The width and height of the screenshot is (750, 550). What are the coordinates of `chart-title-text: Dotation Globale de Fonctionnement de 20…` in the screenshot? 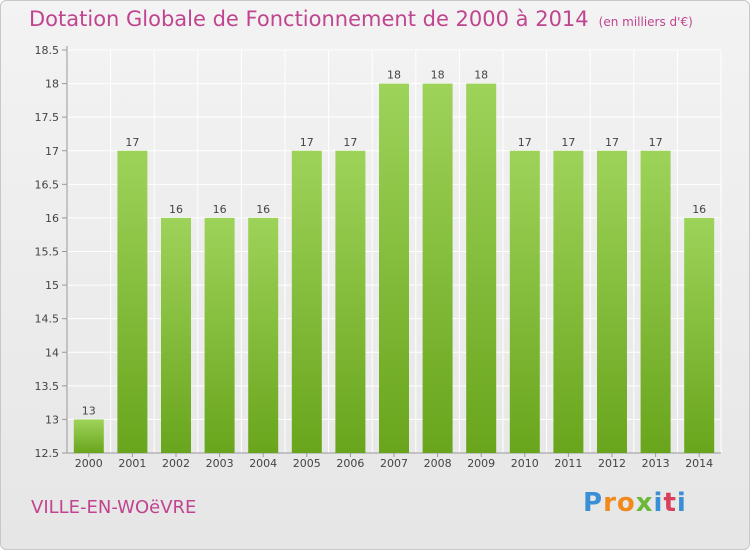 It's located at (309, 19).